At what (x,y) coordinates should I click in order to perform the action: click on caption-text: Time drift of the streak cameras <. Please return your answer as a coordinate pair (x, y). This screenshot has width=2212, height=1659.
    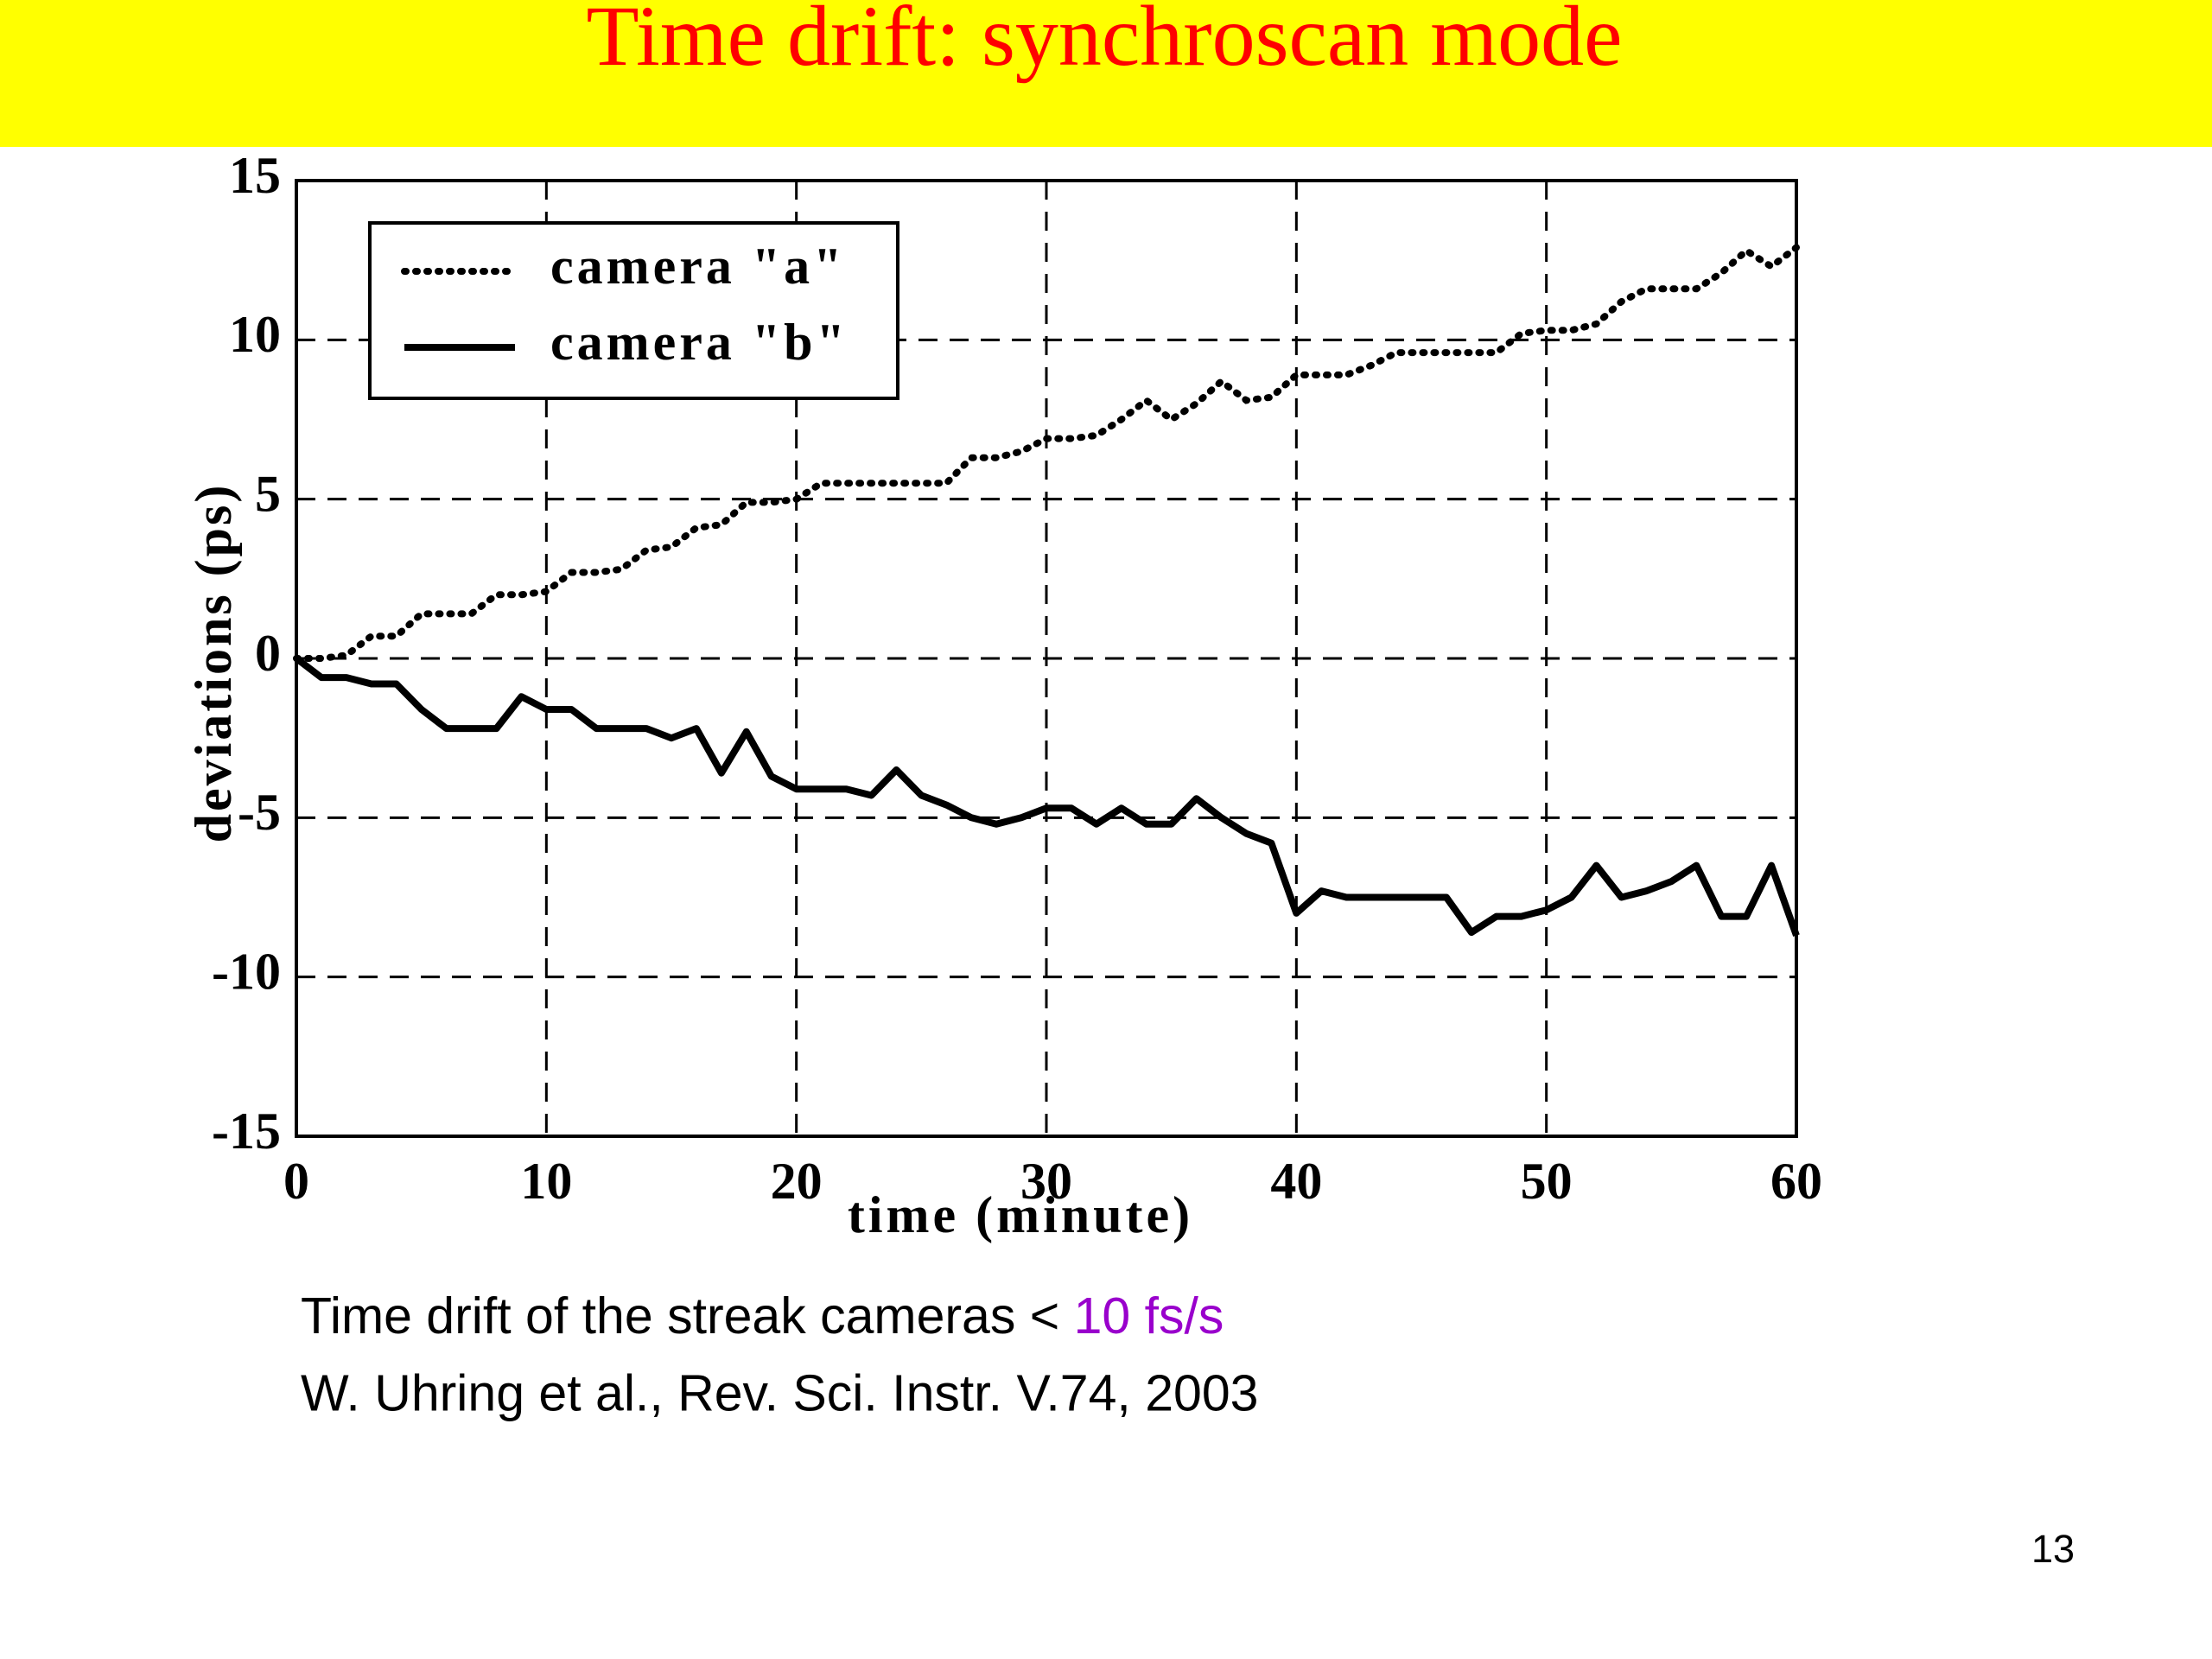
    Looking at the image, I should click on (687, 1315).